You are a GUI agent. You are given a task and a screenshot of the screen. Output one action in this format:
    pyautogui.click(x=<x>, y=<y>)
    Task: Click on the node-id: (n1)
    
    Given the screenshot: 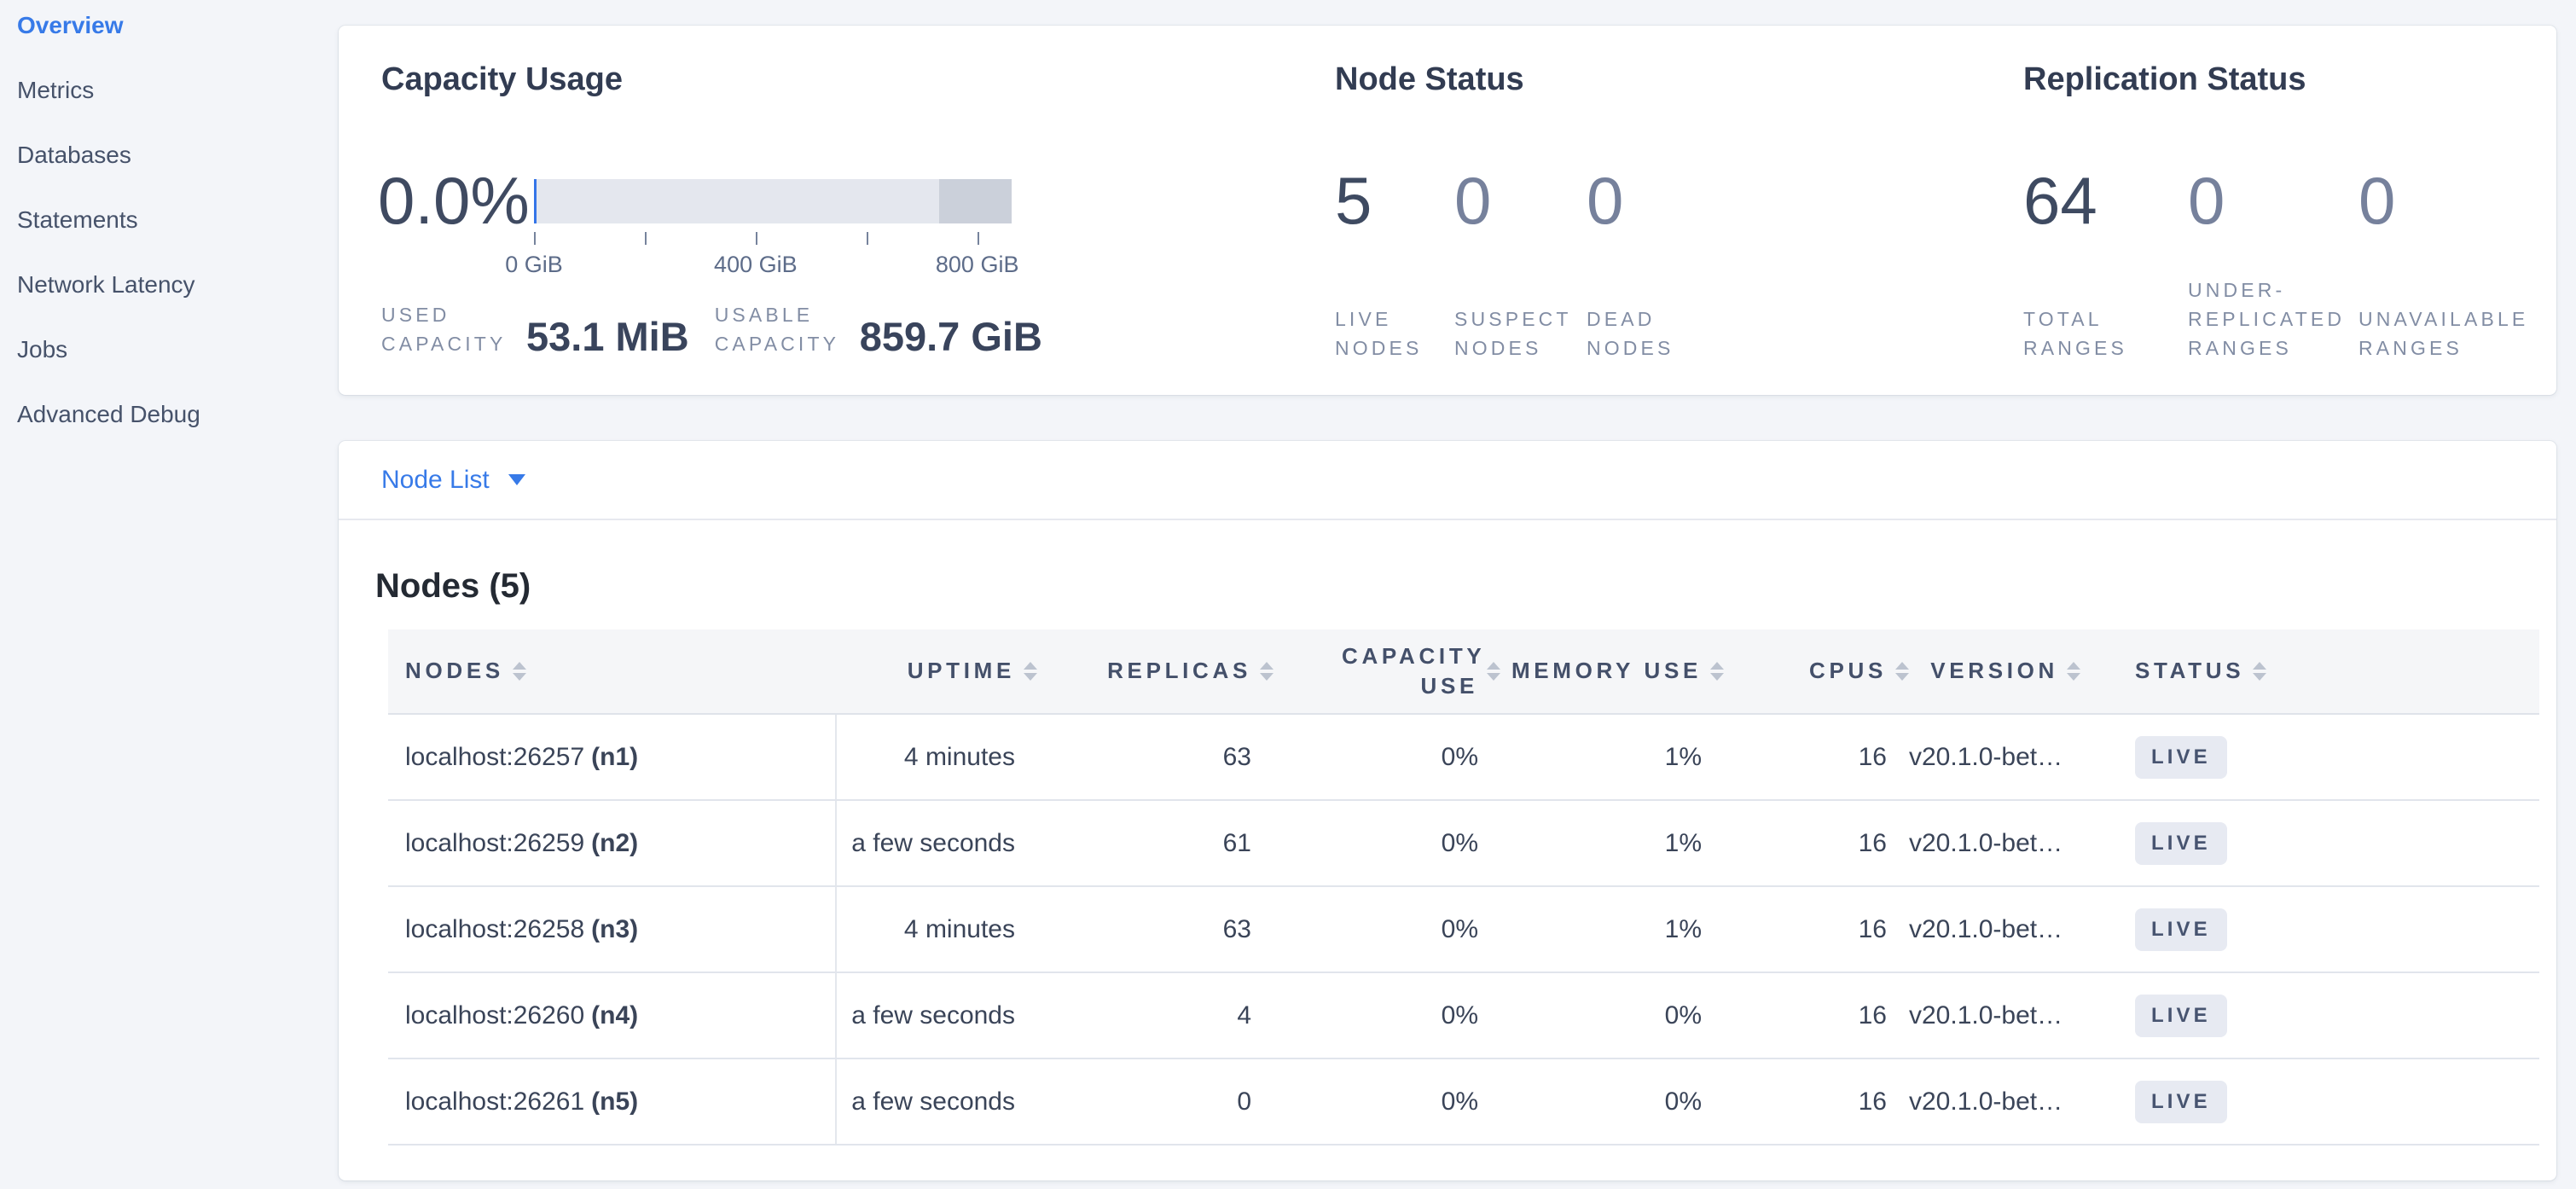 What is the action you would take?
    pyautogui.click(x=615, y=756)
    